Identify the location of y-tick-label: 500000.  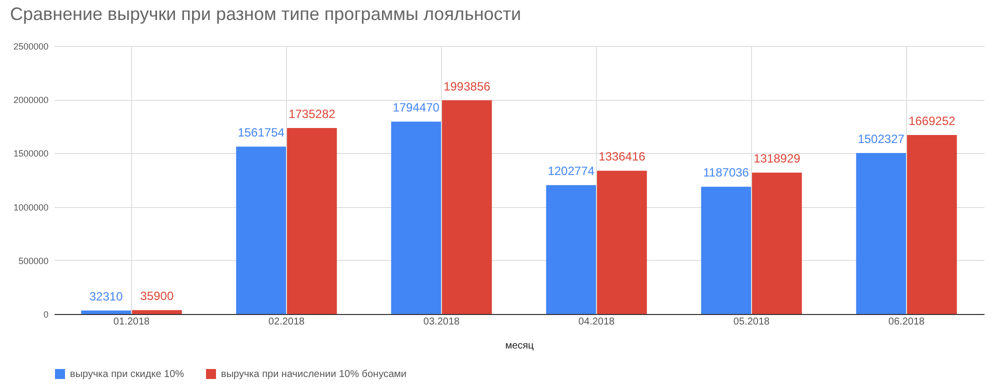
(33, 261).